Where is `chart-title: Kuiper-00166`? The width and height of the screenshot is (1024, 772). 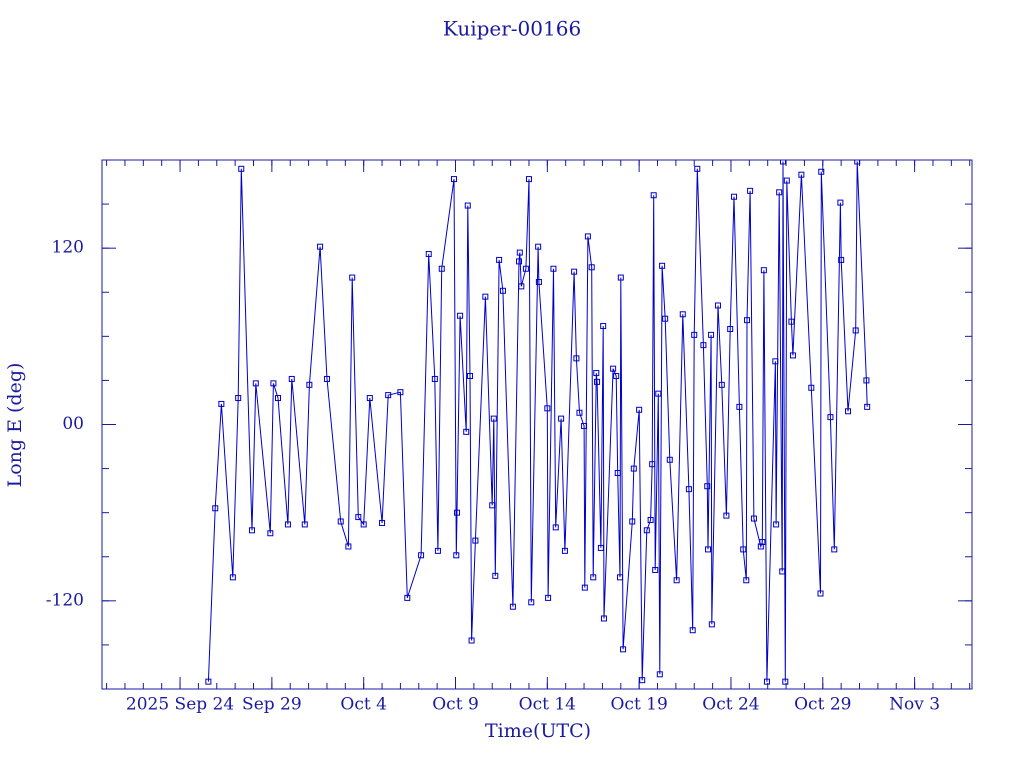 chart-title: Kuiper-00166 is located at coordinates (512, 29).